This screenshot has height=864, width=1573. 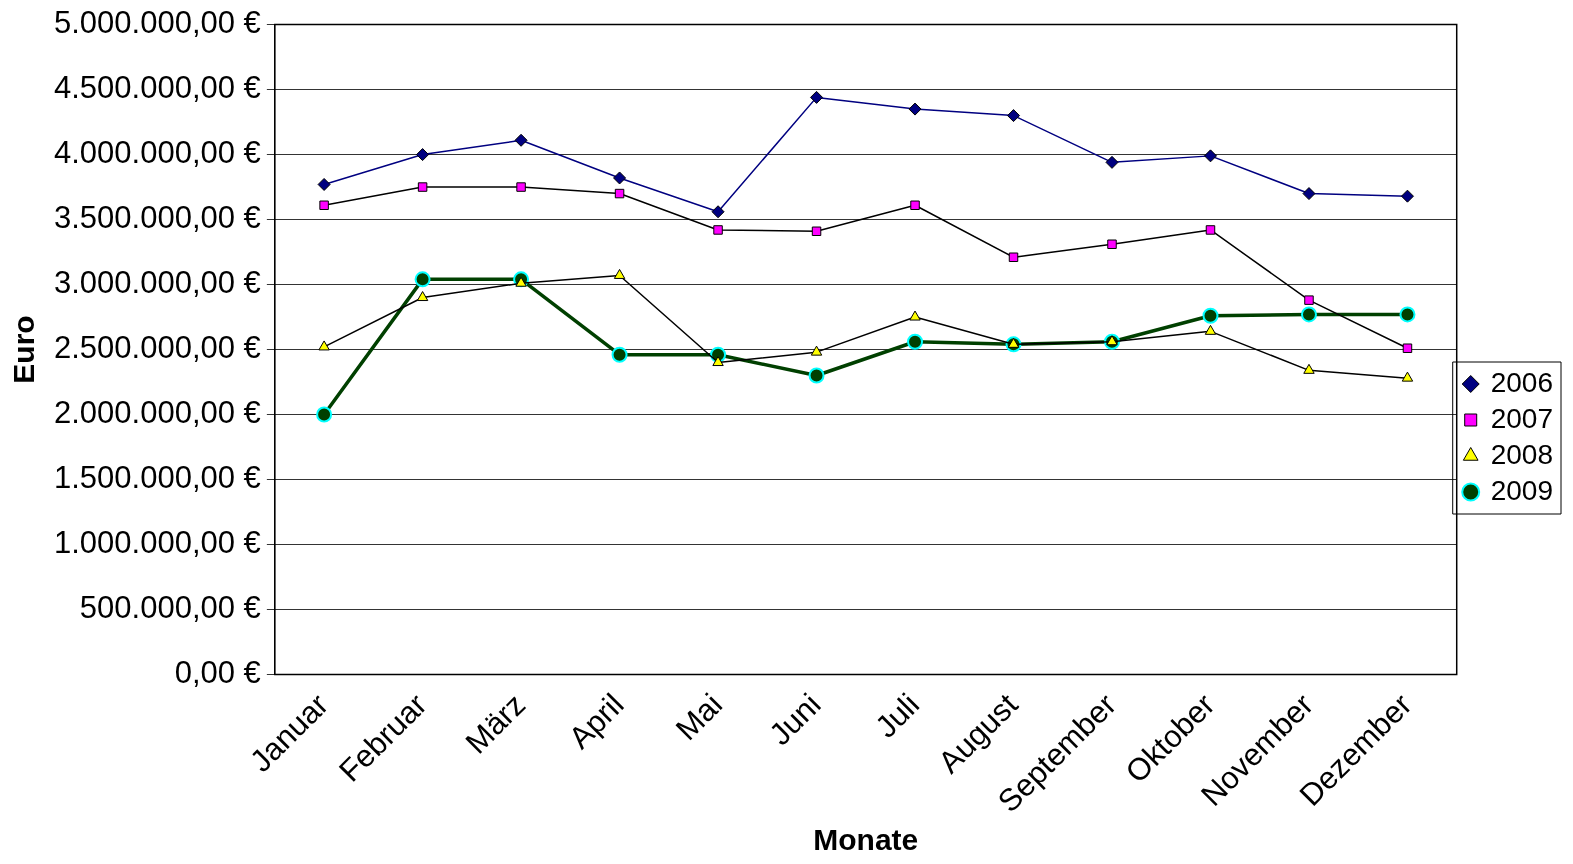 I want to click on y-tick-label: 2.000.000,00 €, so click(x=157, y=413).